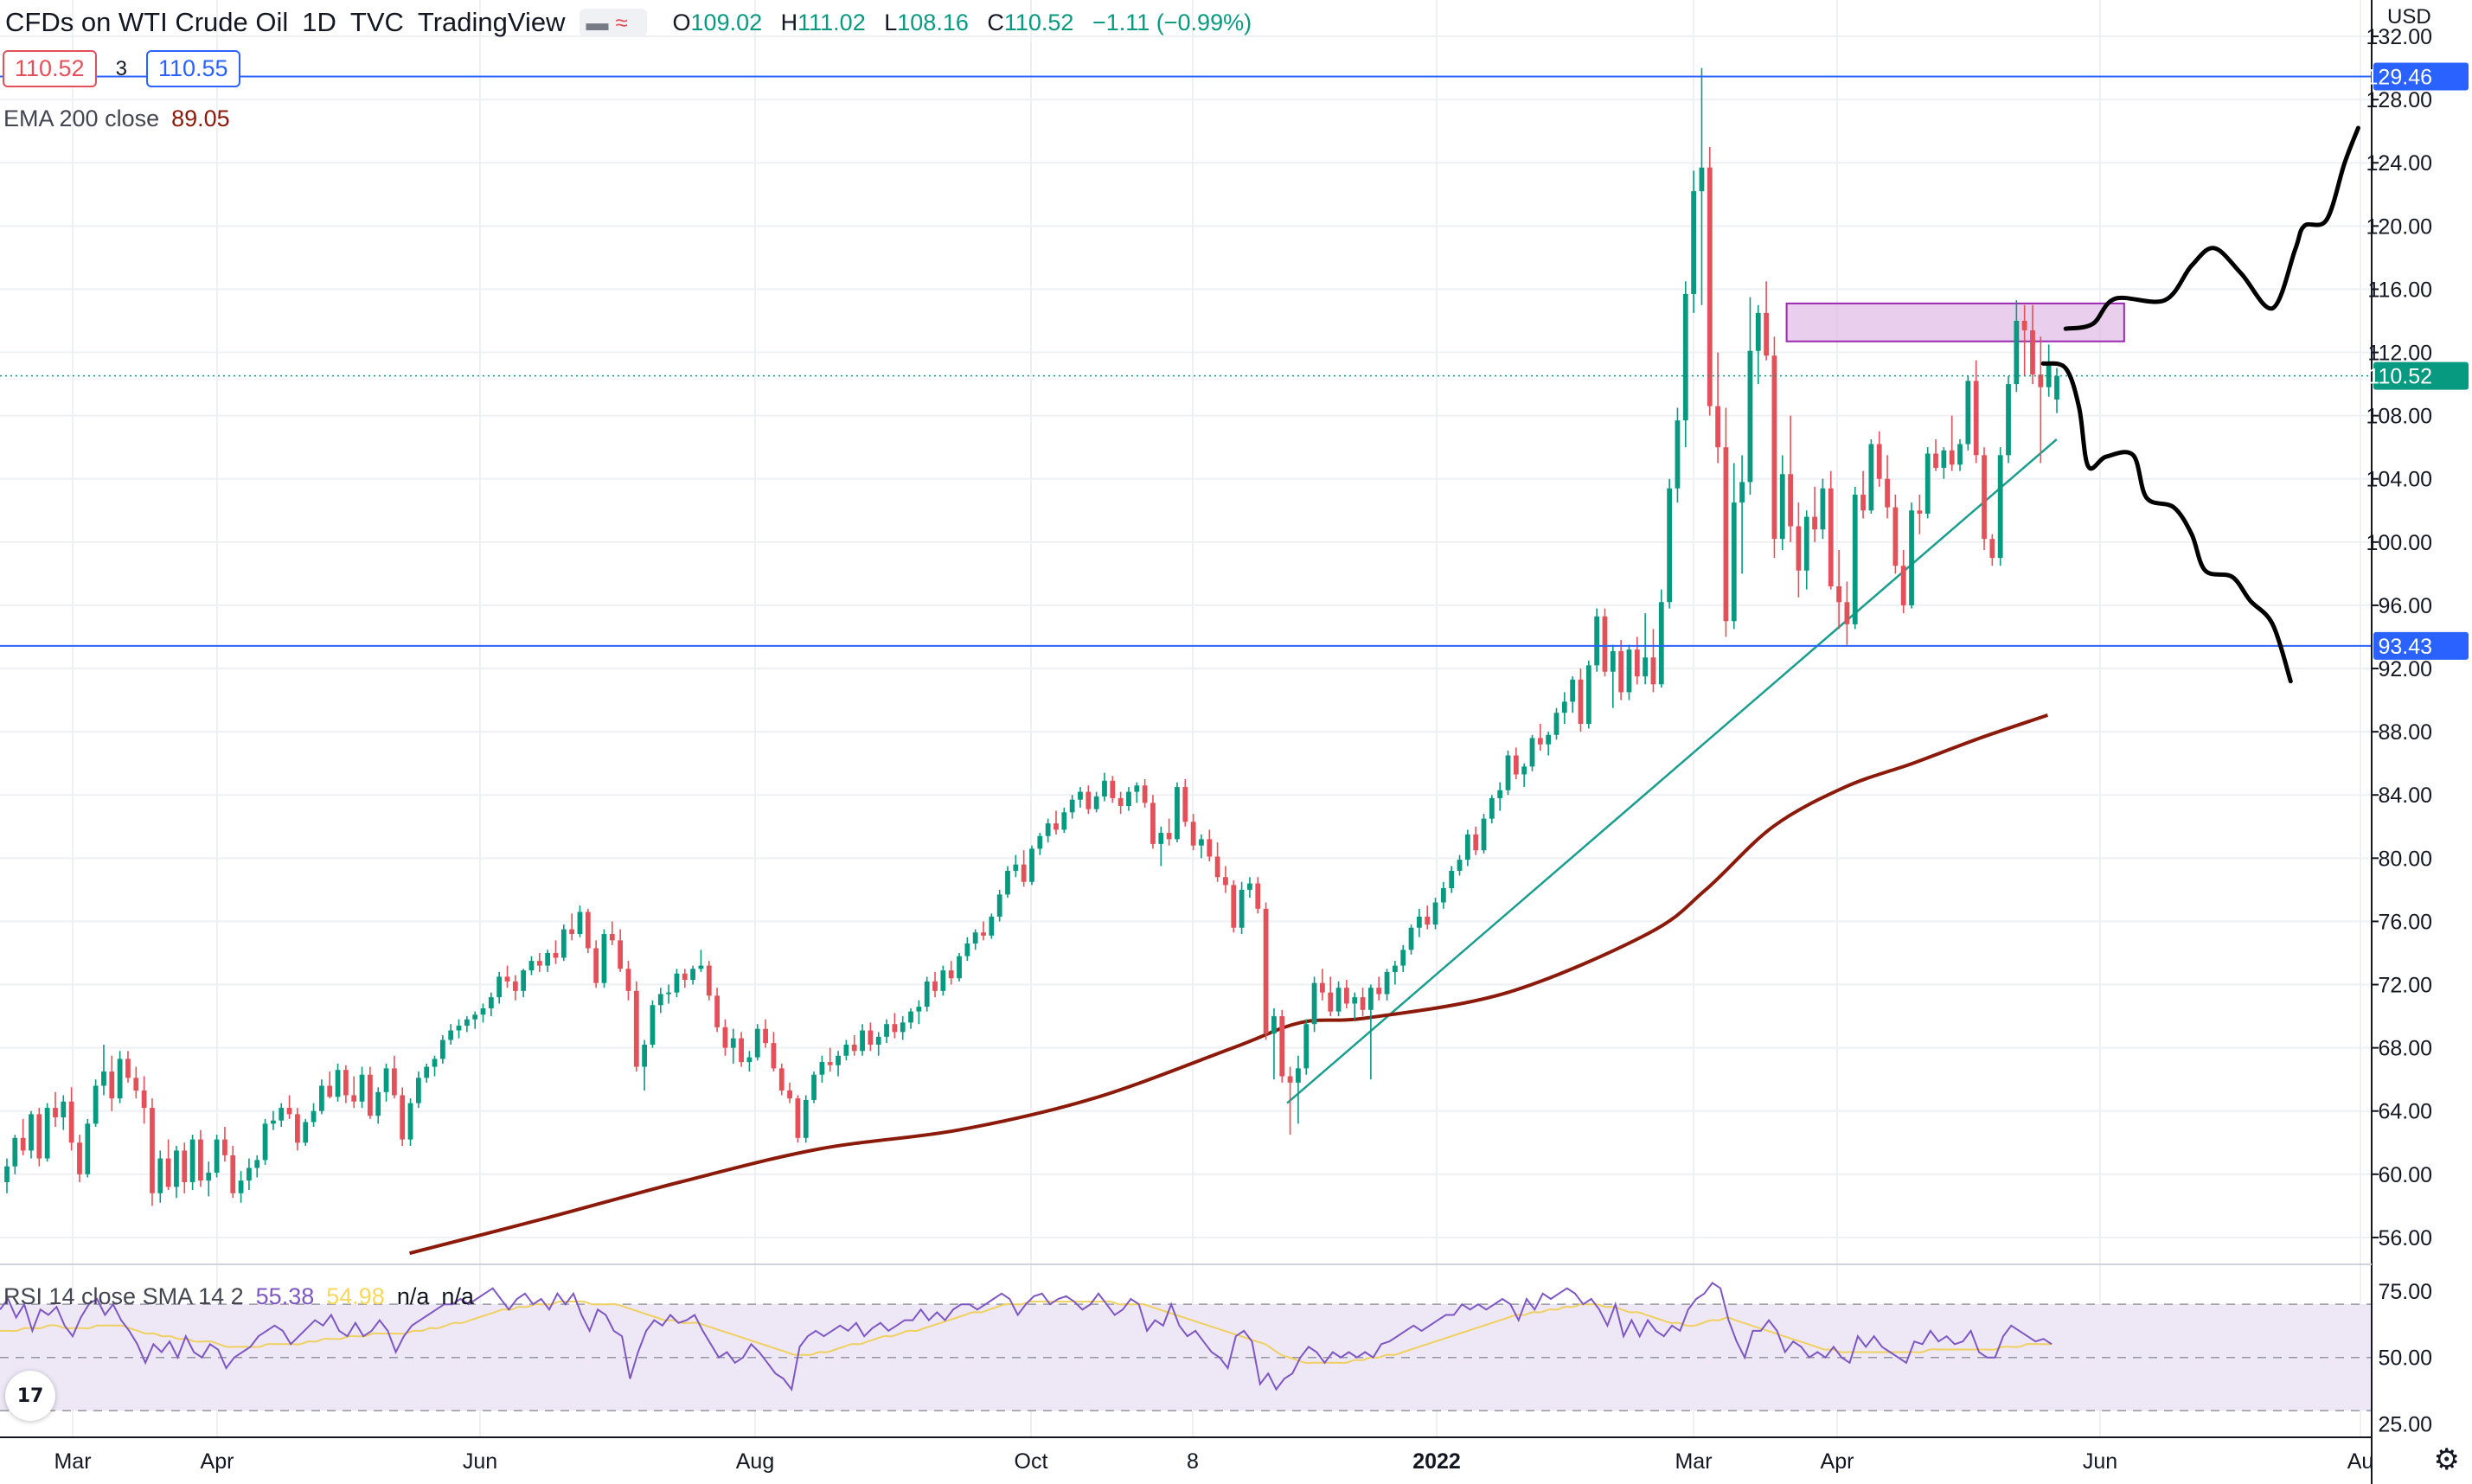  Describe the element at coordinates (2421, 376) in the screenshot. I see `price-tag` at that location.